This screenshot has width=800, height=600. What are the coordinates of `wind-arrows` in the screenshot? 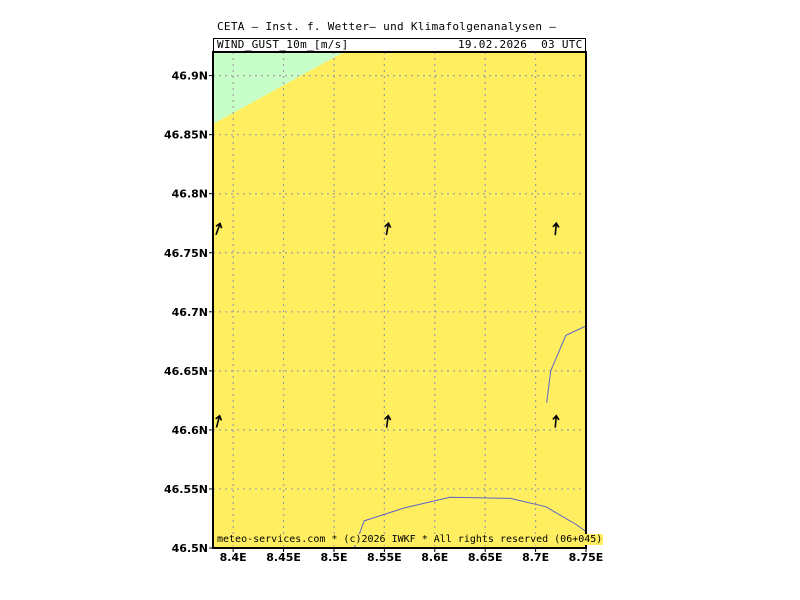 It's located at (387, 324).